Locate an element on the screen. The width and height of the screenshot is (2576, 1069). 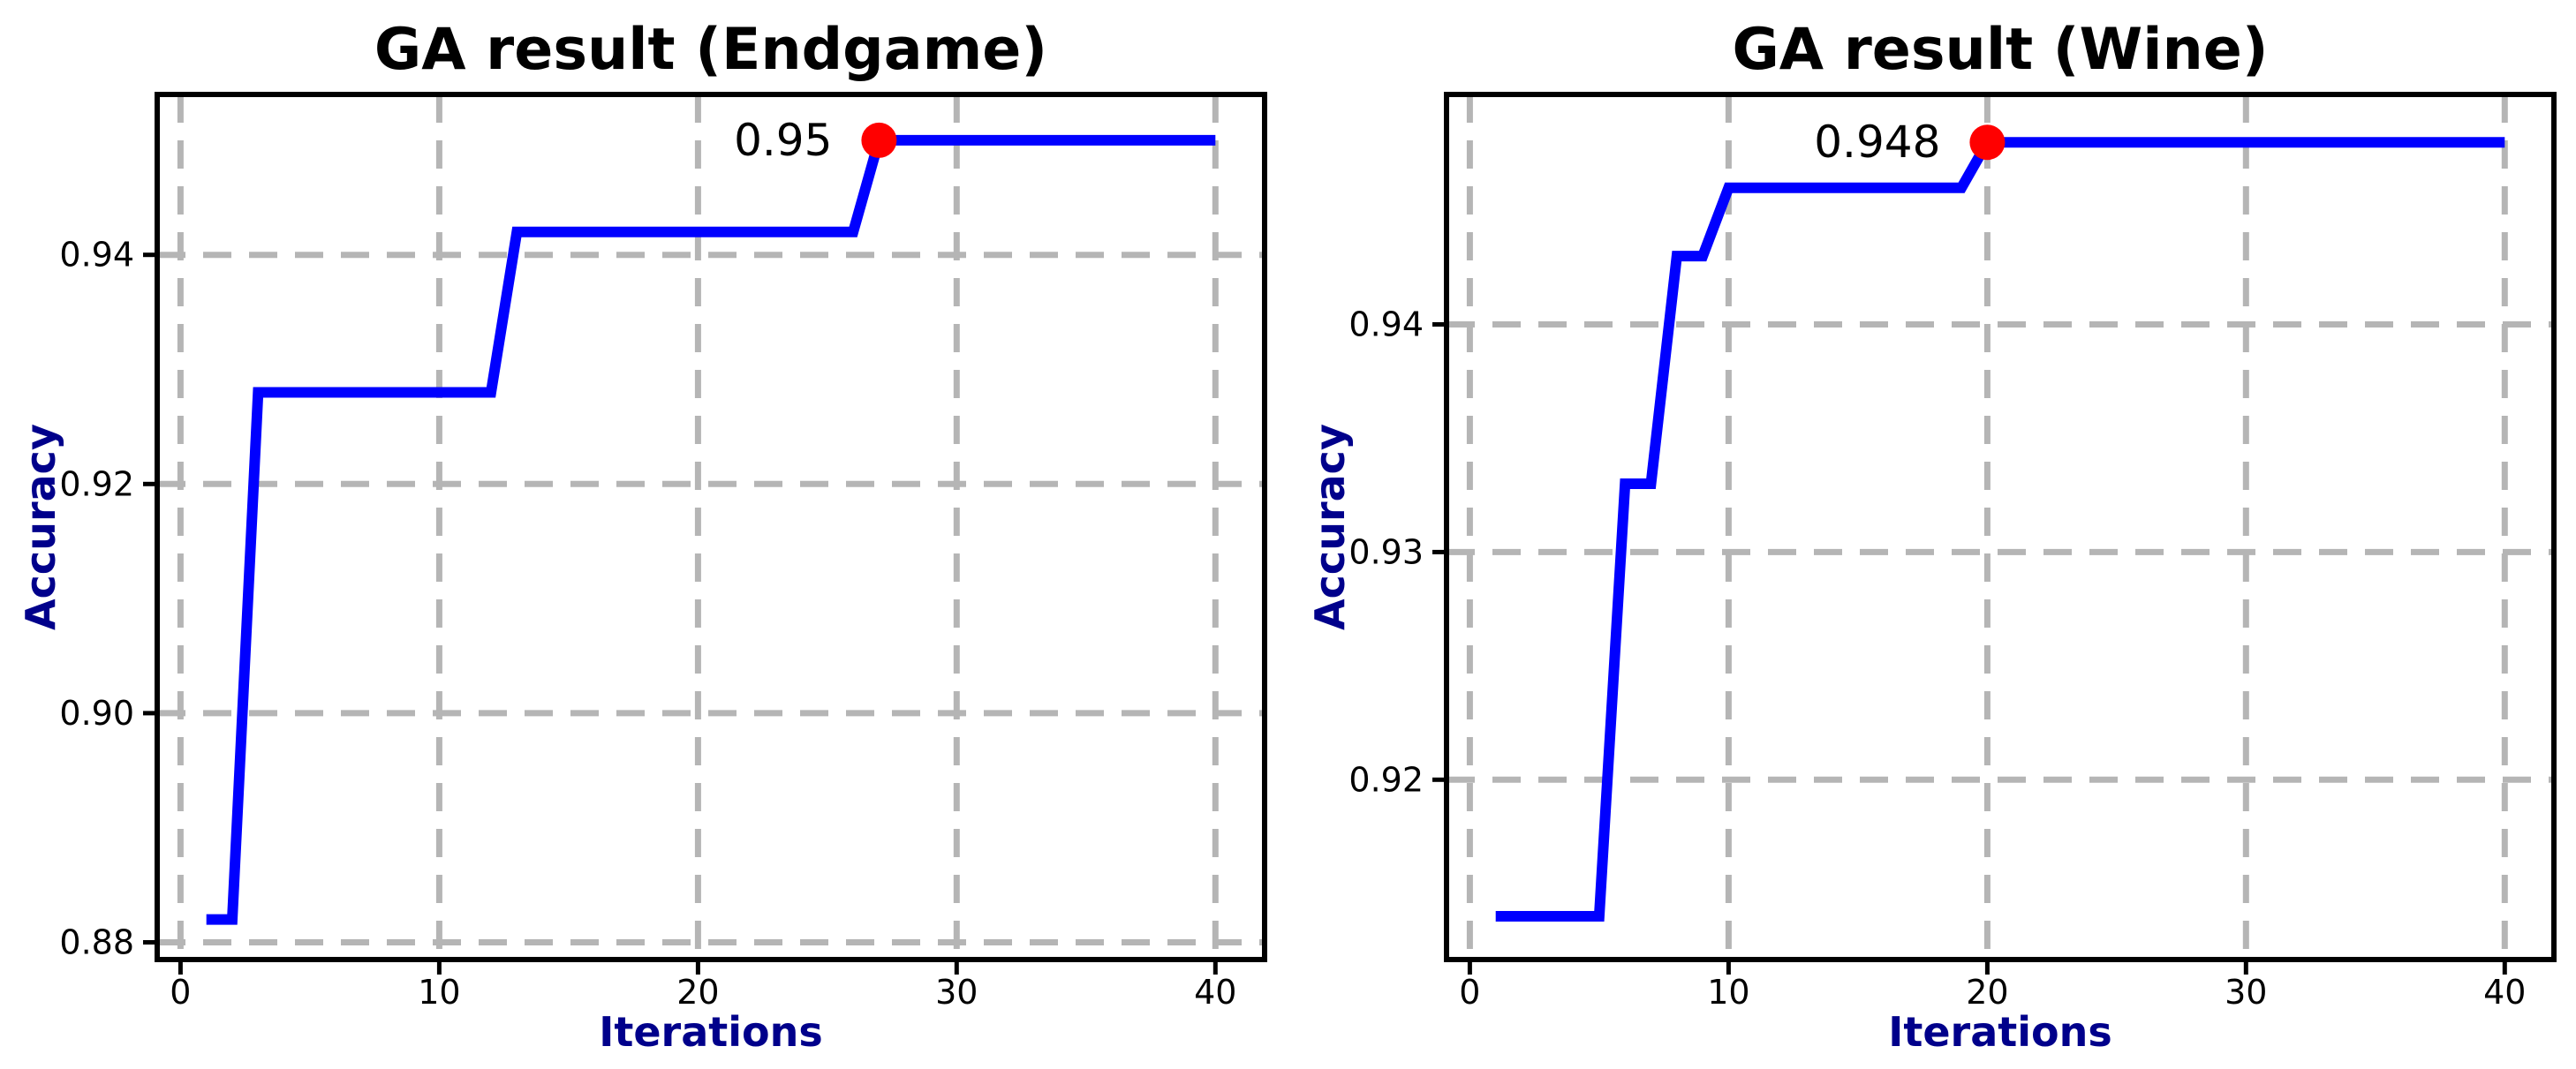
chart-title: GA result (Wine) is located at coordinates (2000, 50).